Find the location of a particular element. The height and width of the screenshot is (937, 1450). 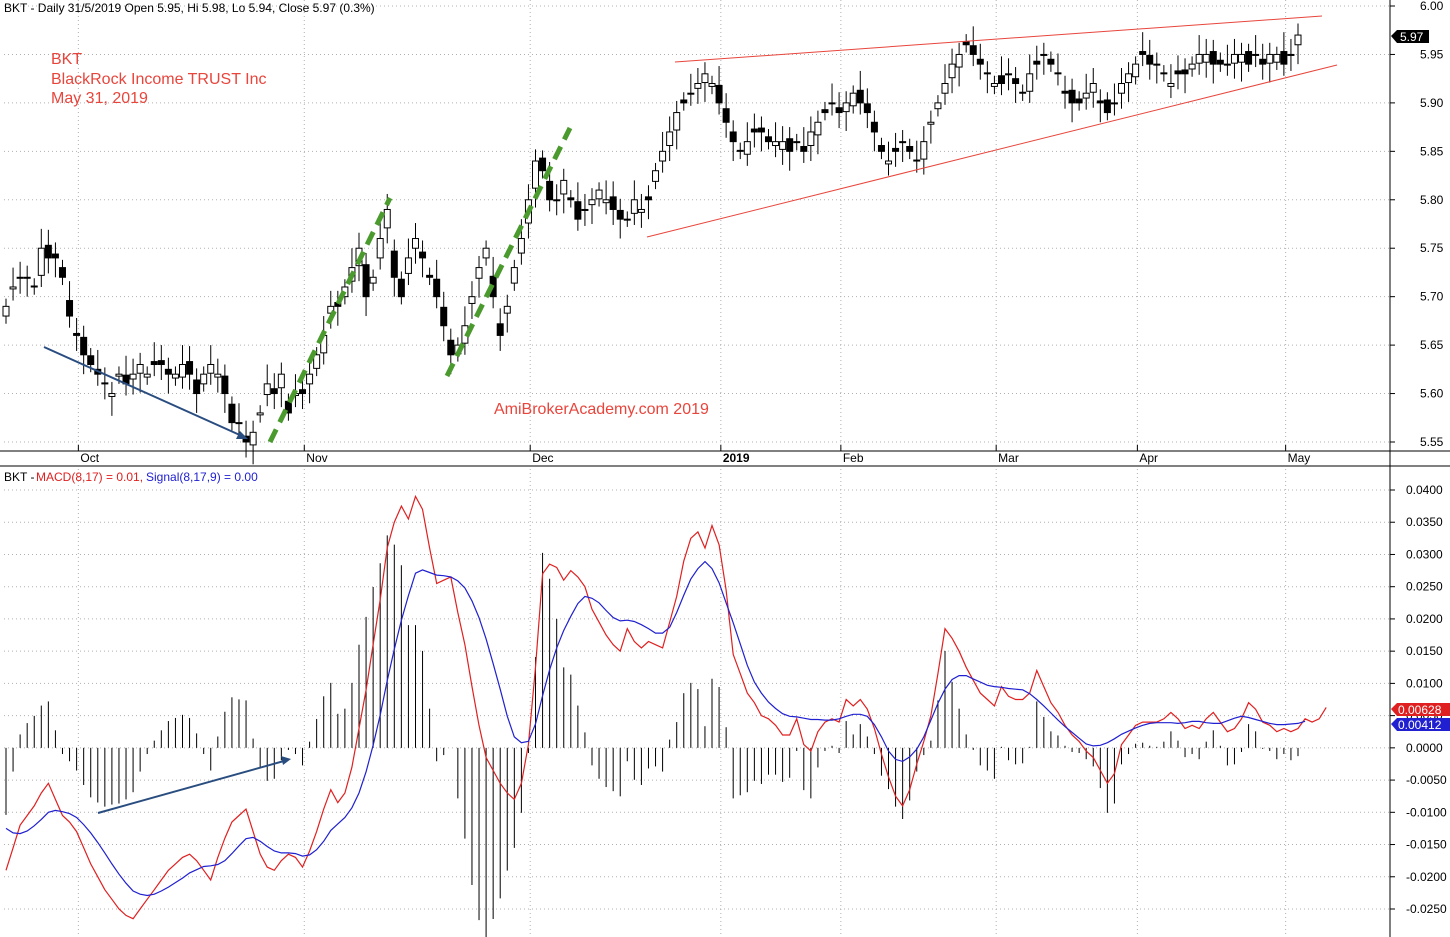

last-macd-badge is located at coordinates (1420, 709).